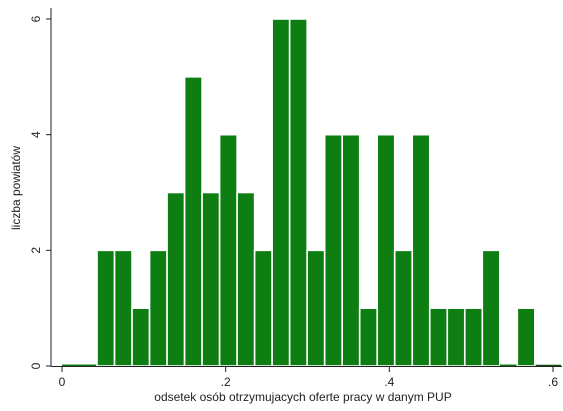  Describe the element at coordinates (62, 382) in the screenshot. I see `x-tick-label: 0` at that location.